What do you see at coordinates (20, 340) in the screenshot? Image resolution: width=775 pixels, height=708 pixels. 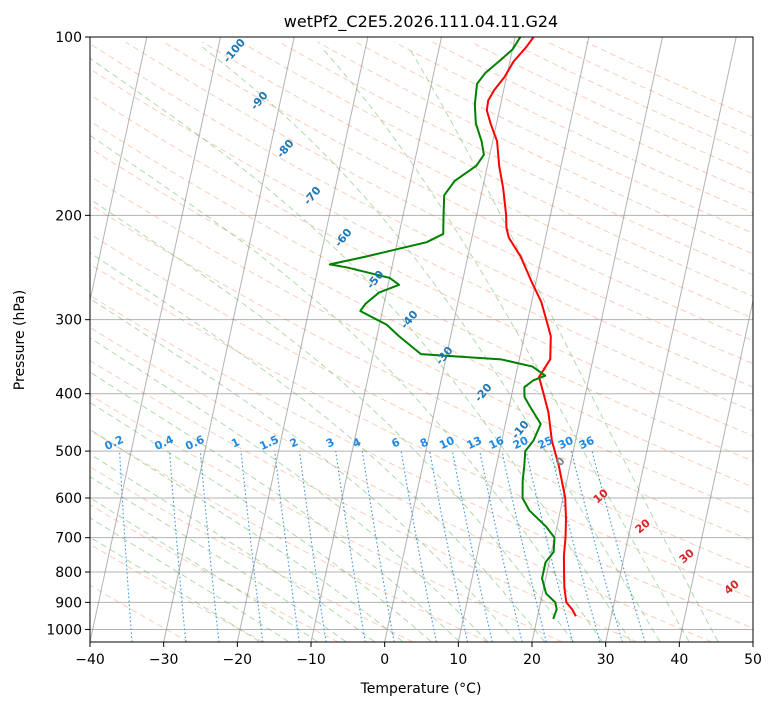 I see `y-axis-label: Pressure (hPa)` at bounding box center [20, 340].